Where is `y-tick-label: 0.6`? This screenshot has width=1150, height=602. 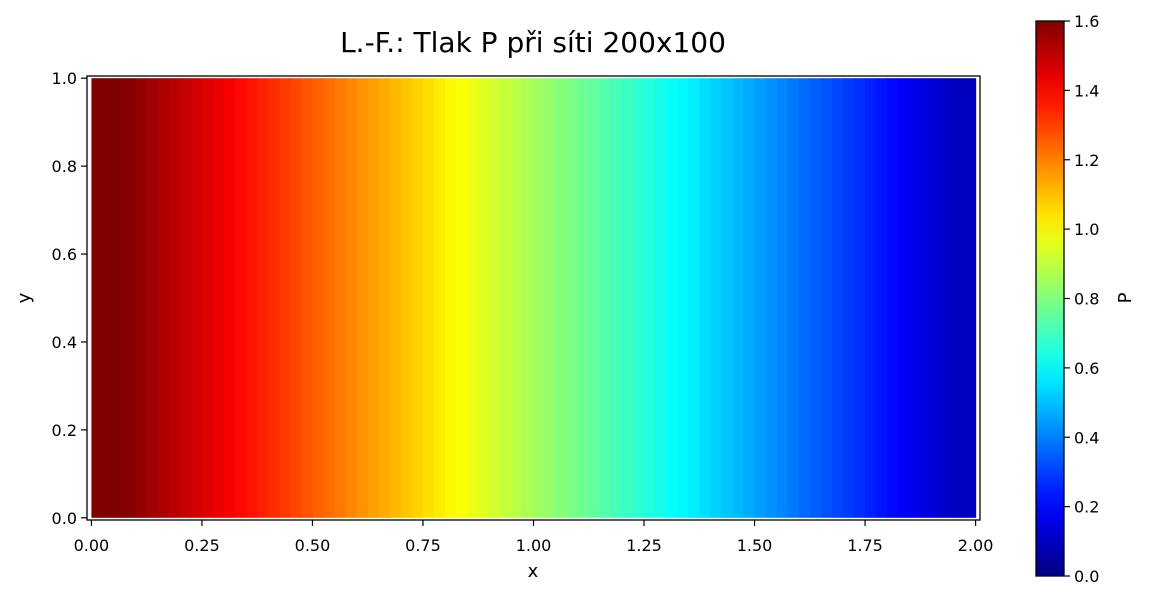
y-tick-label: 0.6 is located at coordinates (64, 254).